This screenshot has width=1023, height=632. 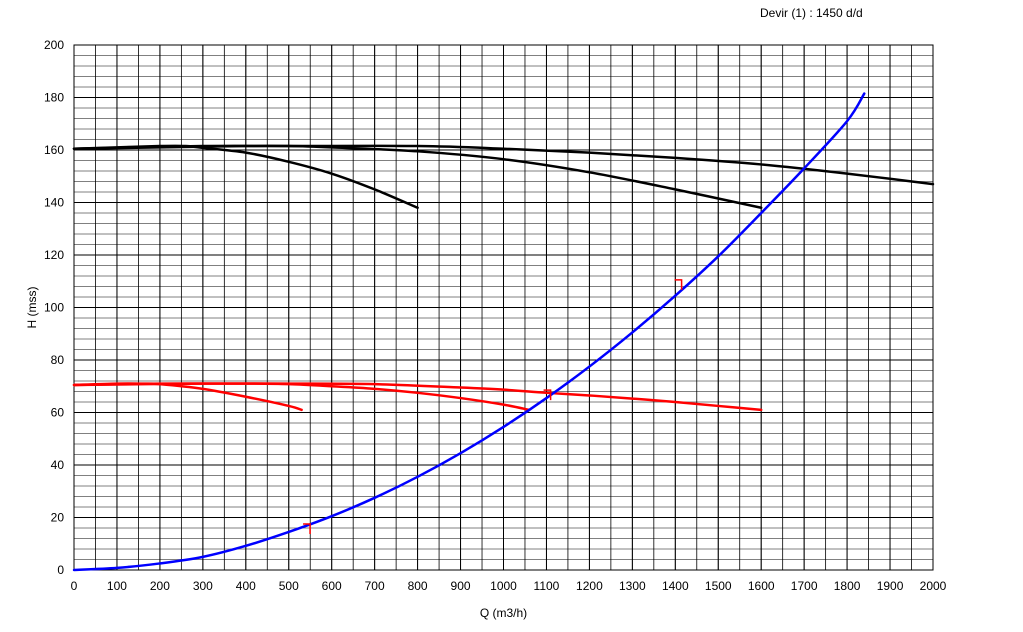 I want to click on y-tick-label: 140, so click(x=54, y=203).